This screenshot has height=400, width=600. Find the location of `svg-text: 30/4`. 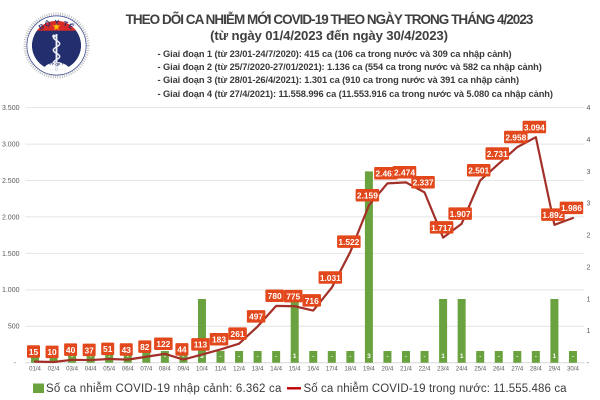

svg-text: 30/4 is located at coordinates (573, 368).